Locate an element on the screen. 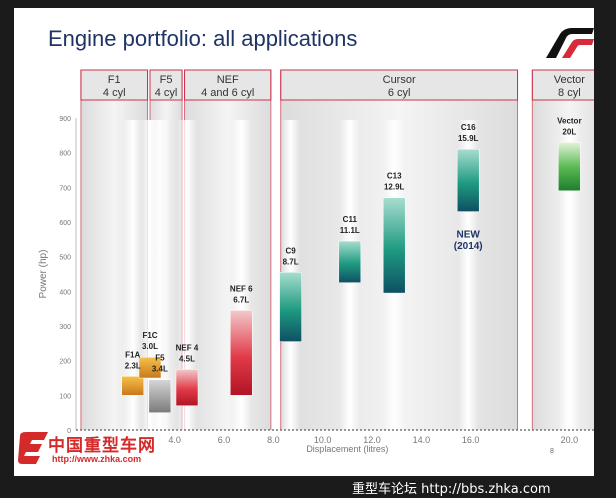 The width and height of the screenshot is (616, 498). x-tick-label: 10.0 is located at coordinates (323, 440).